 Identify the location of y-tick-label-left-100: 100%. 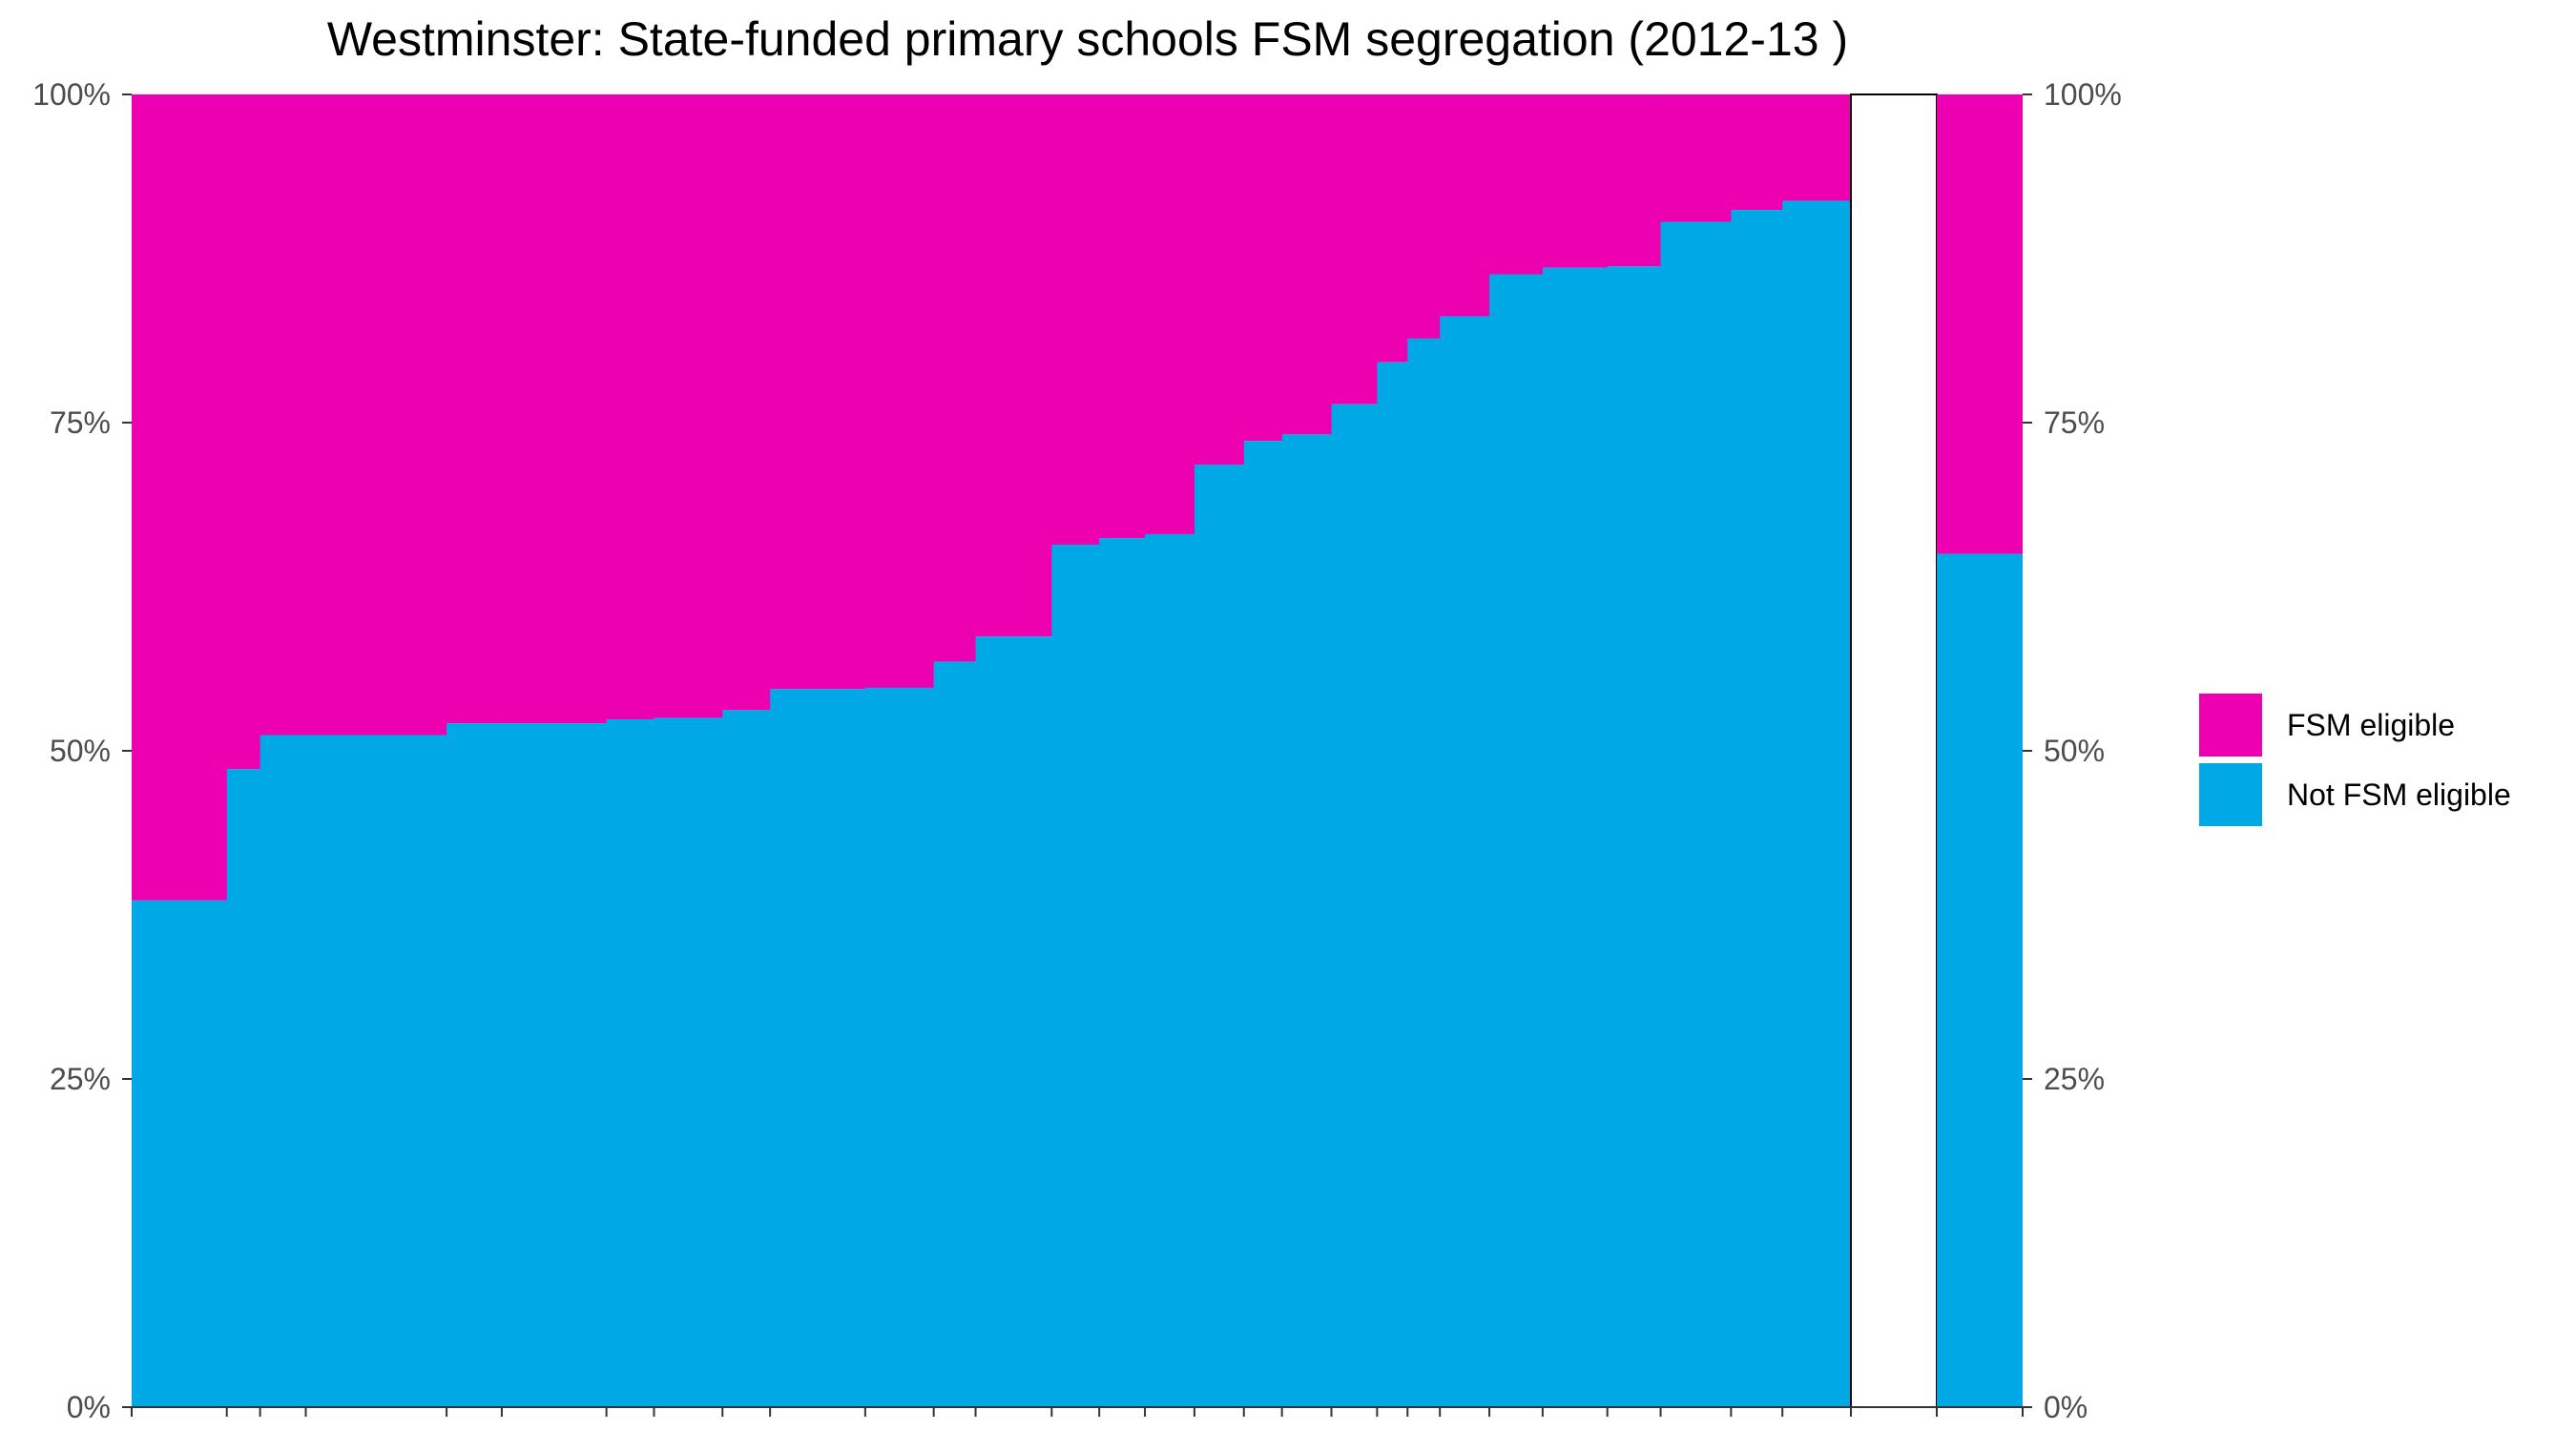
(71, 94).